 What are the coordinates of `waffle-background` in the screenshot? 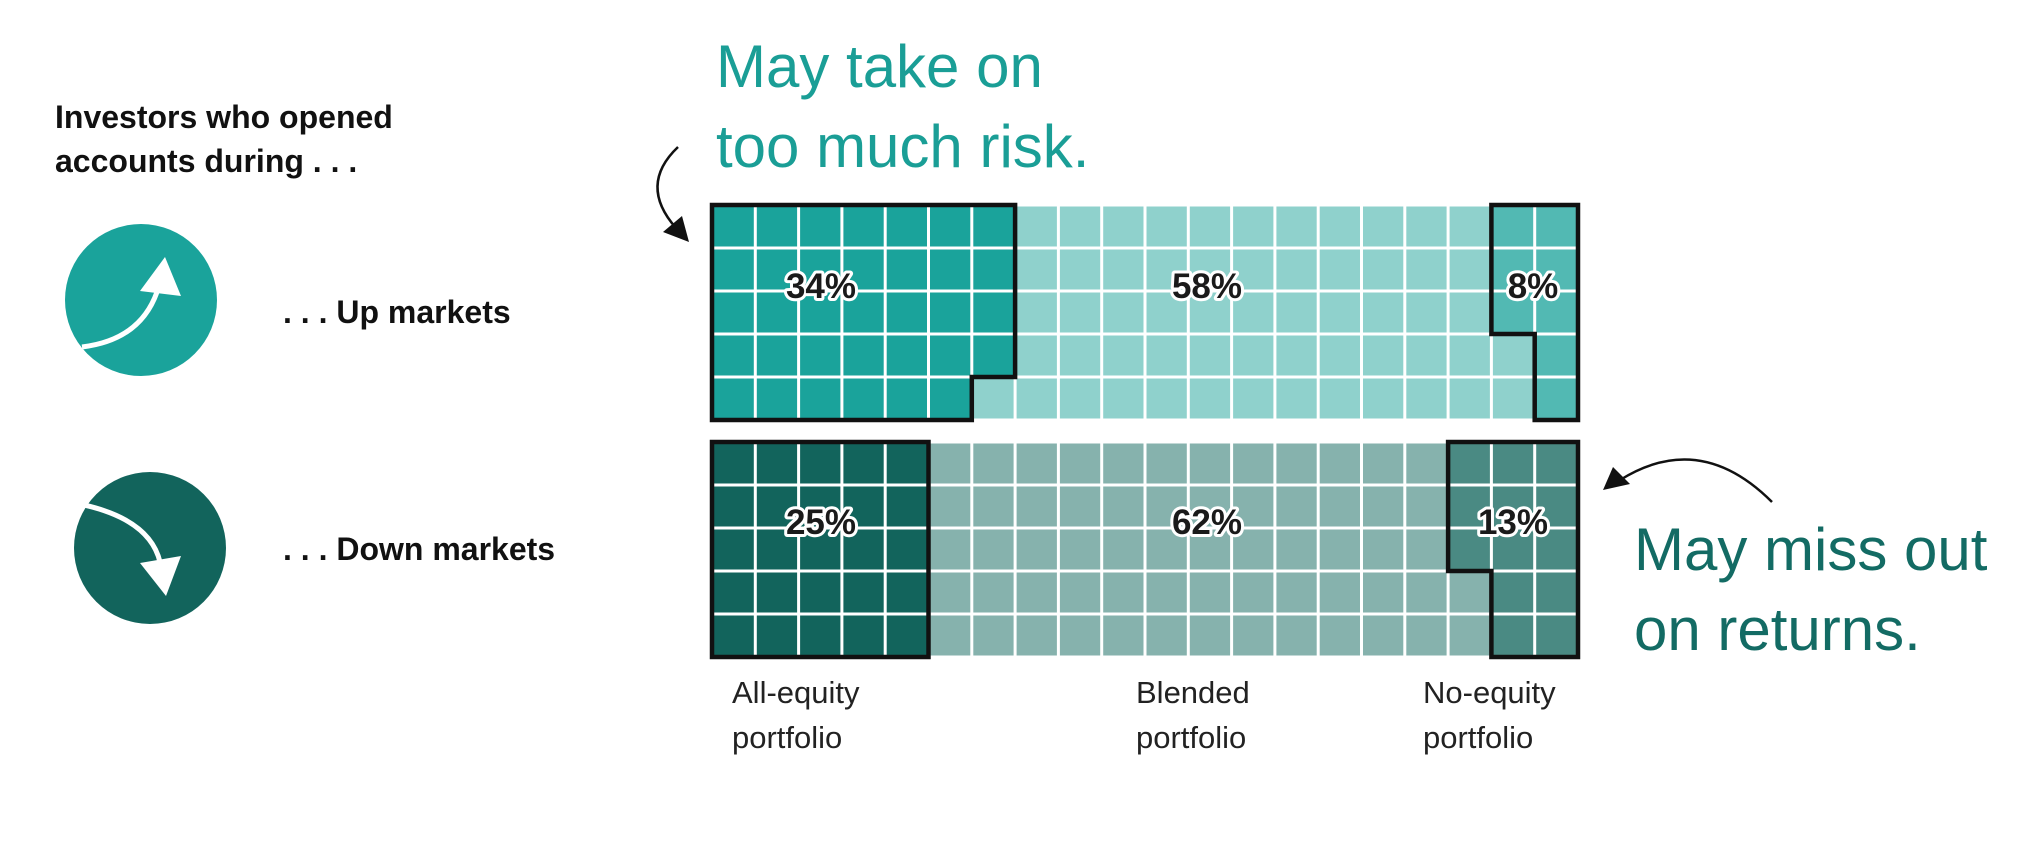 It's located at (1145, 312).